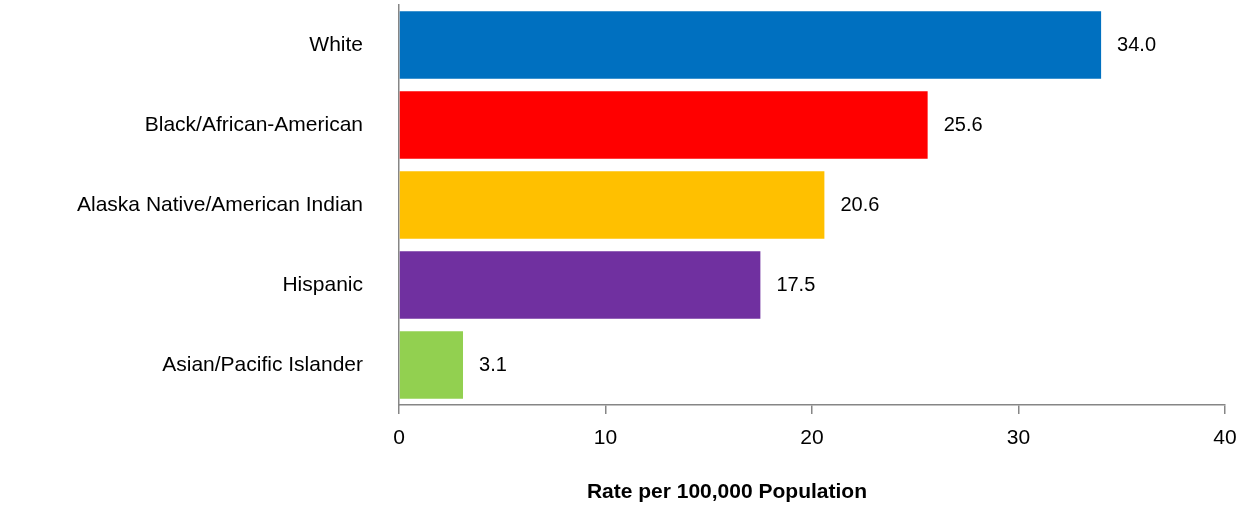 The height and width of the screenshot is (506, 1241). What do you see at coordinates (796, 283) in the screenshot?
I see `data-label: 17.5` at bounding box center [796, 283].